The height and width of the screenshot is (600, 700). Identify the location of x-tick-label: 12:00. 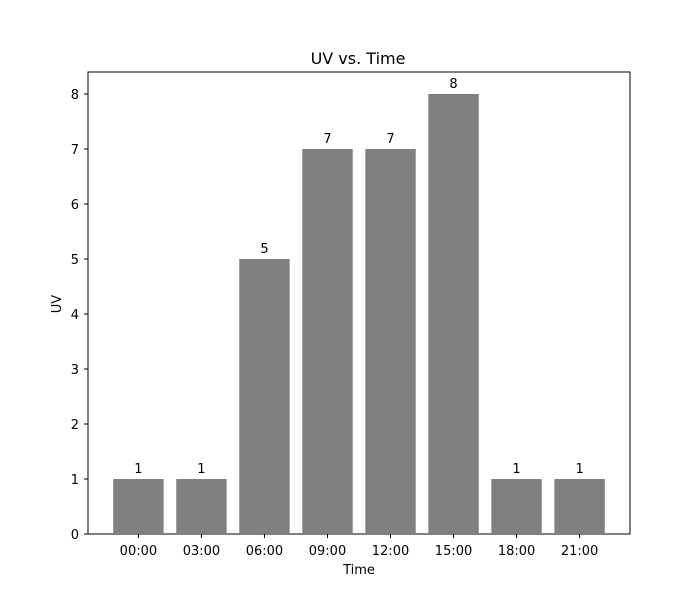
(390, 551).